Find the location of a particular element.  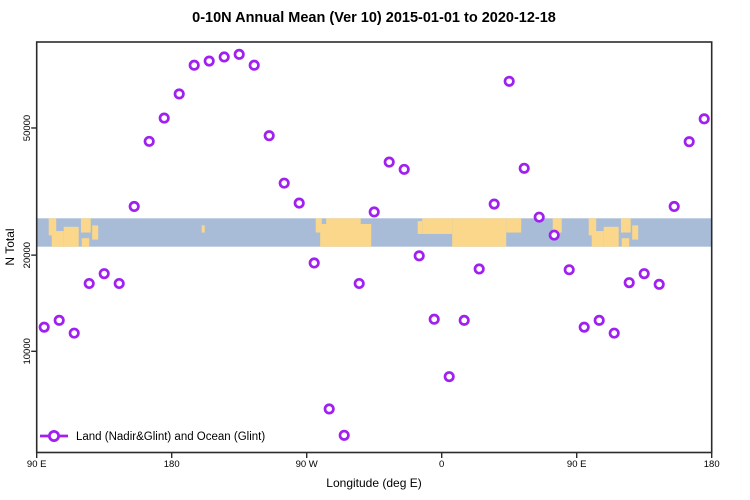

y-axis: 10000 20000 50000 is located at coordinates (29, 240).